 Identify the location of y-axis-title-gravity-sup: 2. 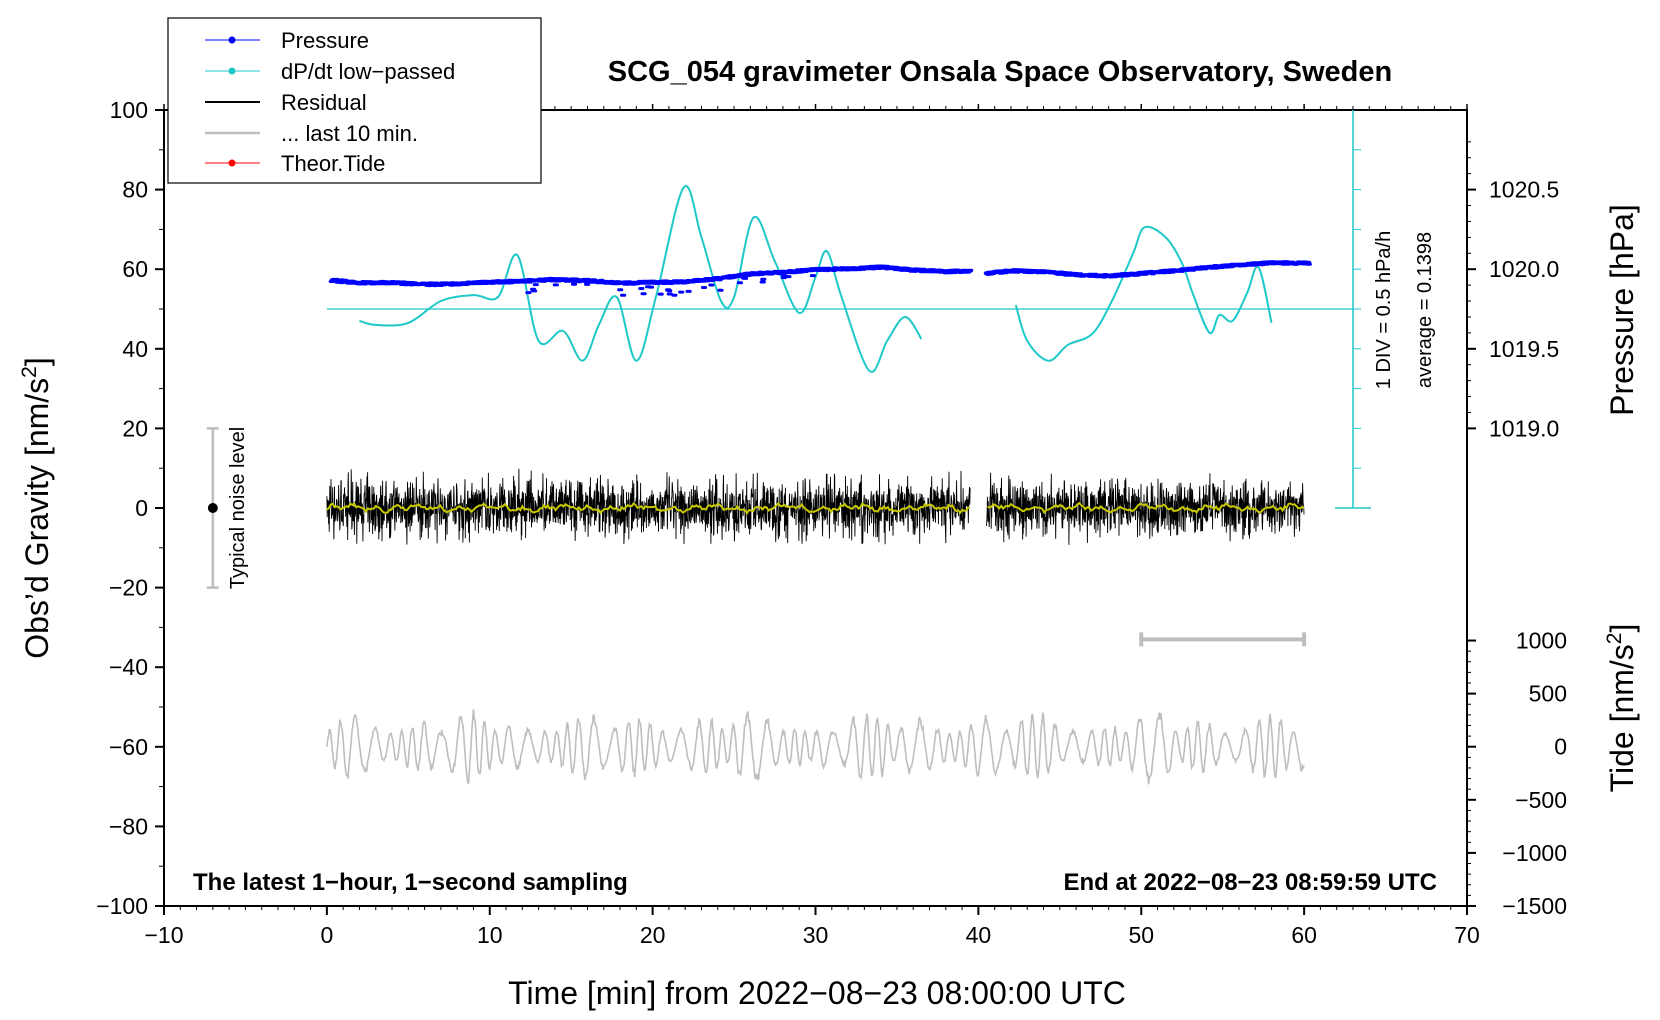
(29, 372).